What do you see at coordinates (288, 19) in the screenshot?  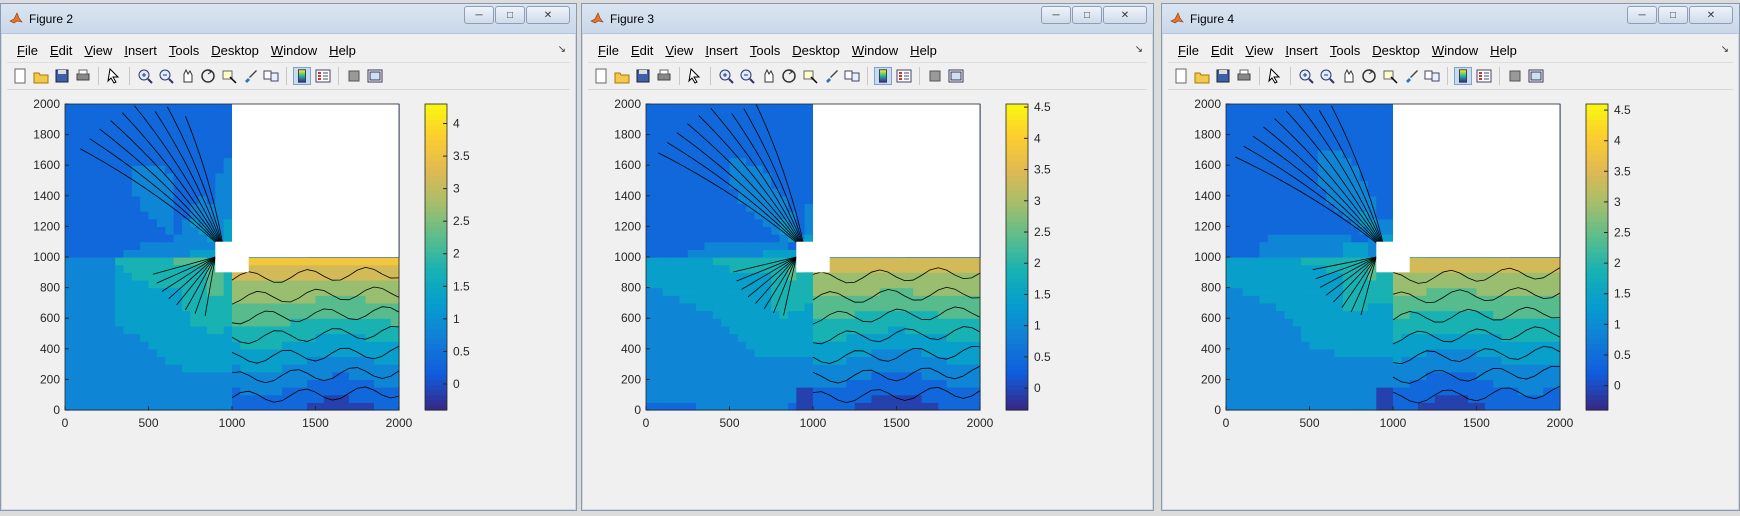 I see `title-bar: Figure 2 ─ □ ✕` at bounding box center [288, 19].